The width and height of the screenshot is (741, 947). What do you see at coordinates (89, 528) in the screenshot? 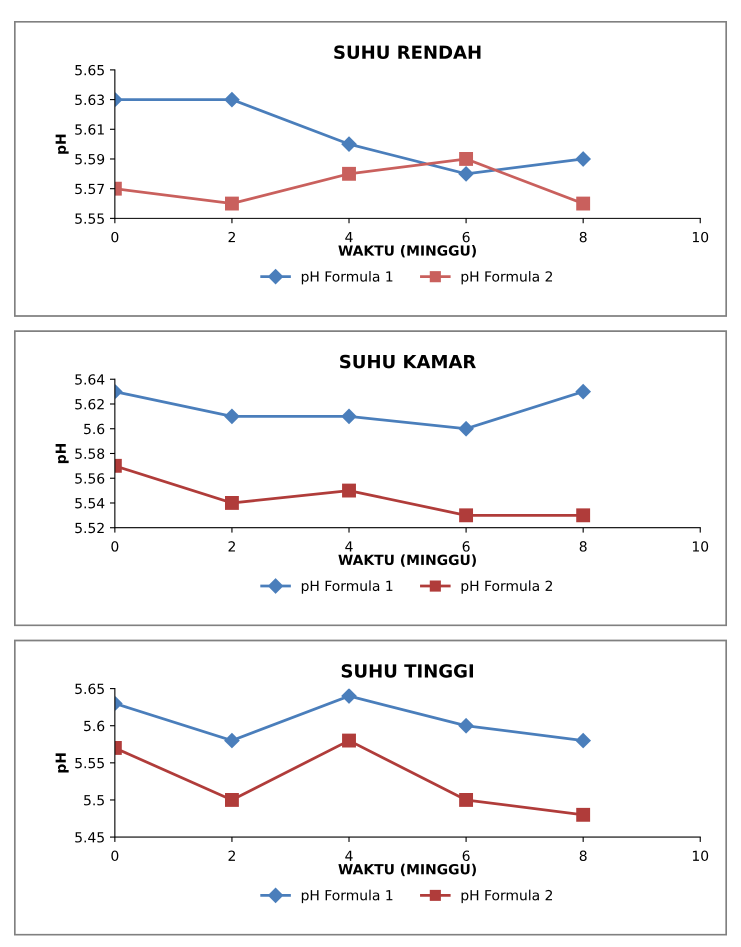
I see `y-tick-label: 5.52` at bounding box center [89, 528].